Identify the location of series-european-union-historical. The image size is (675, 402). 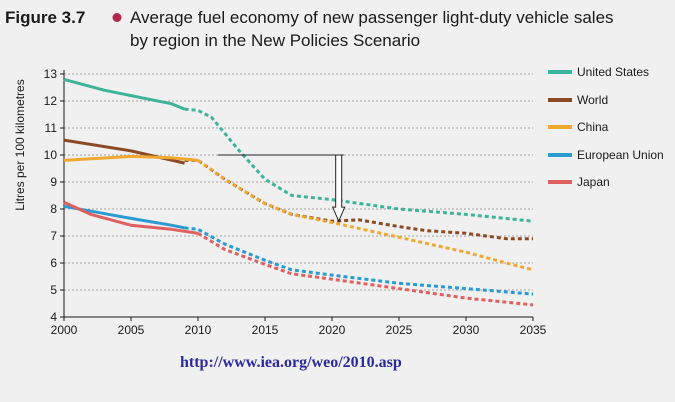
(124, 217).